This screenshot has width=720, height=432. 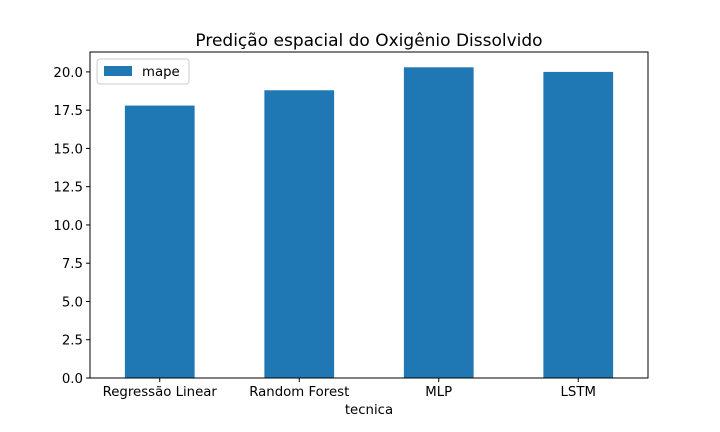 I want to click on y-tick-label: 2.5, so click(x=72, y=341).